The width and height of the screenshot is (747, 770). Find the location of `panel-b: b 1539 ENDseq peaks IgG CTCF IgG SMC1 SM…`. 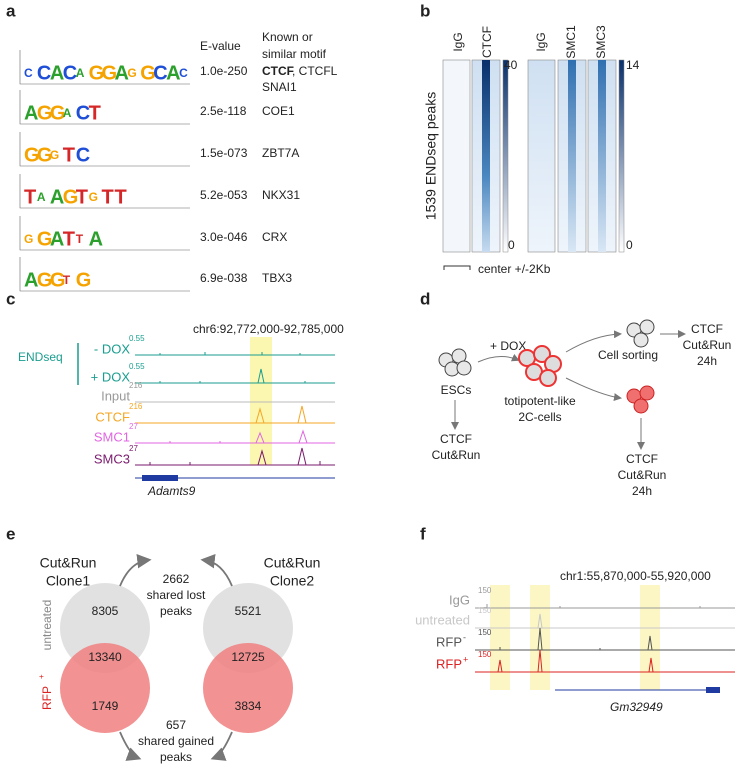

panel-b: b 1539 ENDseq peaks IgG CTCF IgG SMC1 SM… is located at coordinates (530, 138).